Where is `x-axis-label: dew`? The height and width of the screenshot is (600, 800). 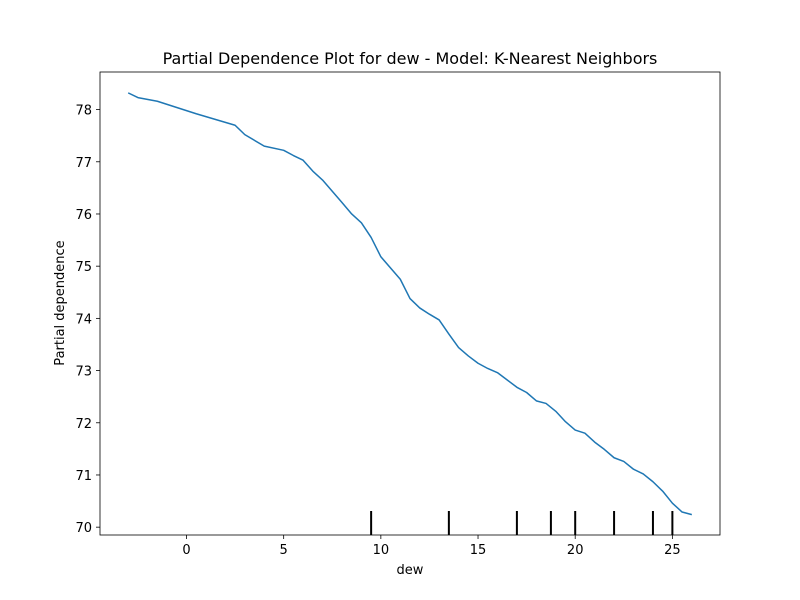 x-axis-label: dew is located at coordinates (410, 570).